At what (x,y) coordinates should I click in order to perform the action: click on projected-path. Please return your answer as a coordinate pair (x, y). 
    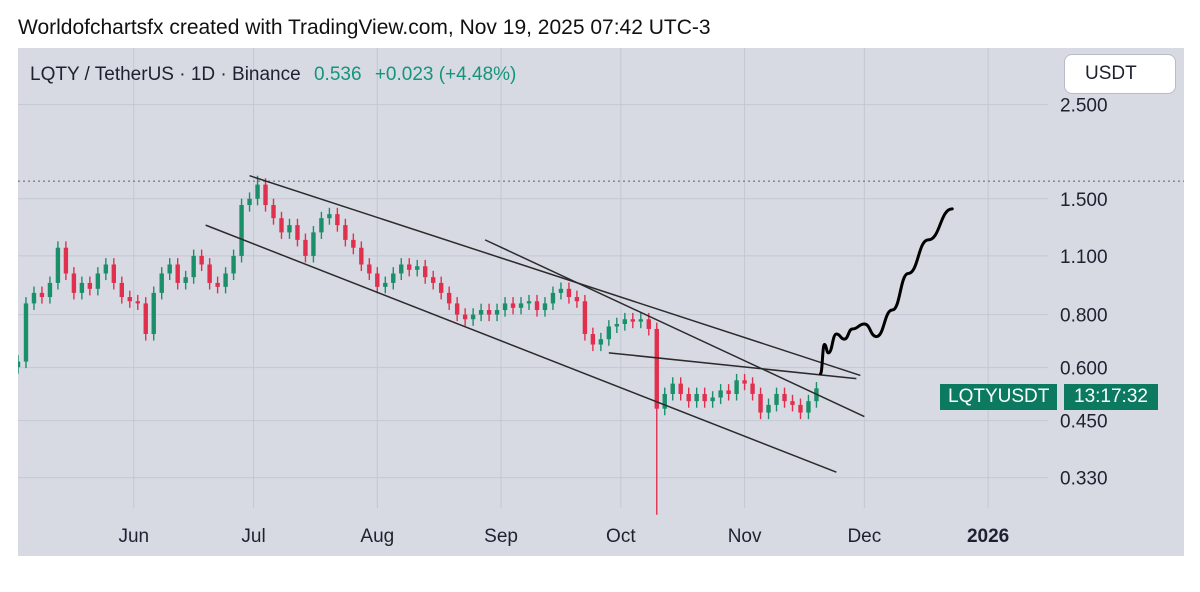
    Looking at the image, I should click on (886, 291).